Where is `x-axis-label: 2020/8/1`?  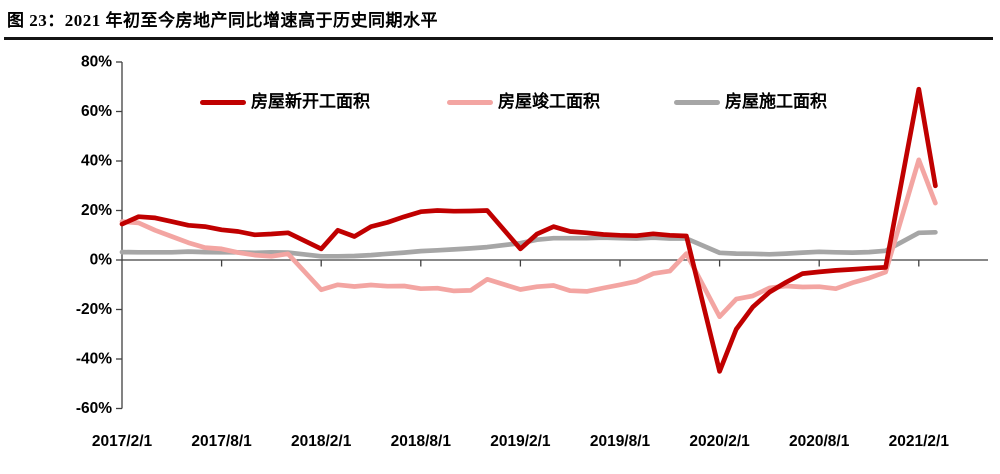
x-axis-label: 2020/8/1 is located at coordinates (819, 441).